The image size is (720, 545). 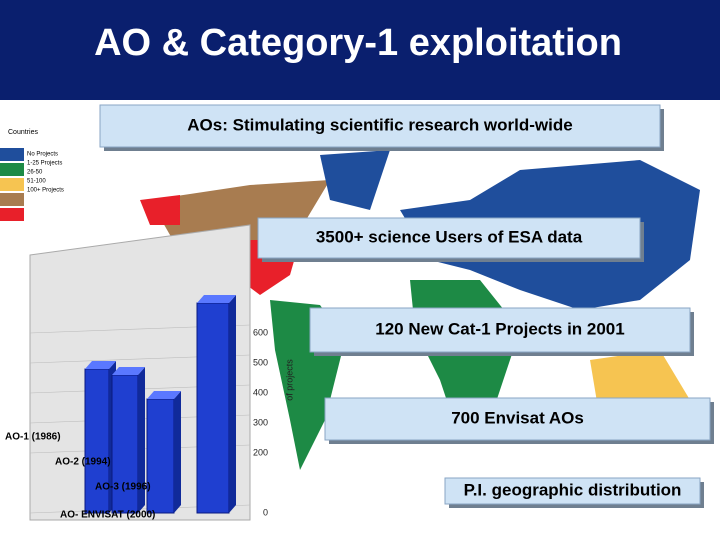 What do you see at coordinates (355, 180) in the screenshot?
I see `greenland` at bounding box center [355, 180].